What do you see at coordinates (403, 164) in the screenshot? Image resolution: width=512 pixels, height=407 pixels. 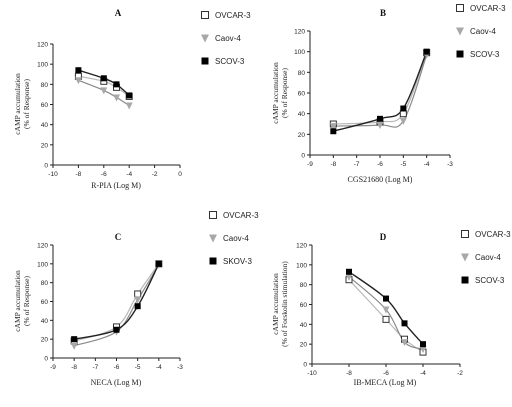 I see `x-tick-label: -5` at bounding box center [403, 164].